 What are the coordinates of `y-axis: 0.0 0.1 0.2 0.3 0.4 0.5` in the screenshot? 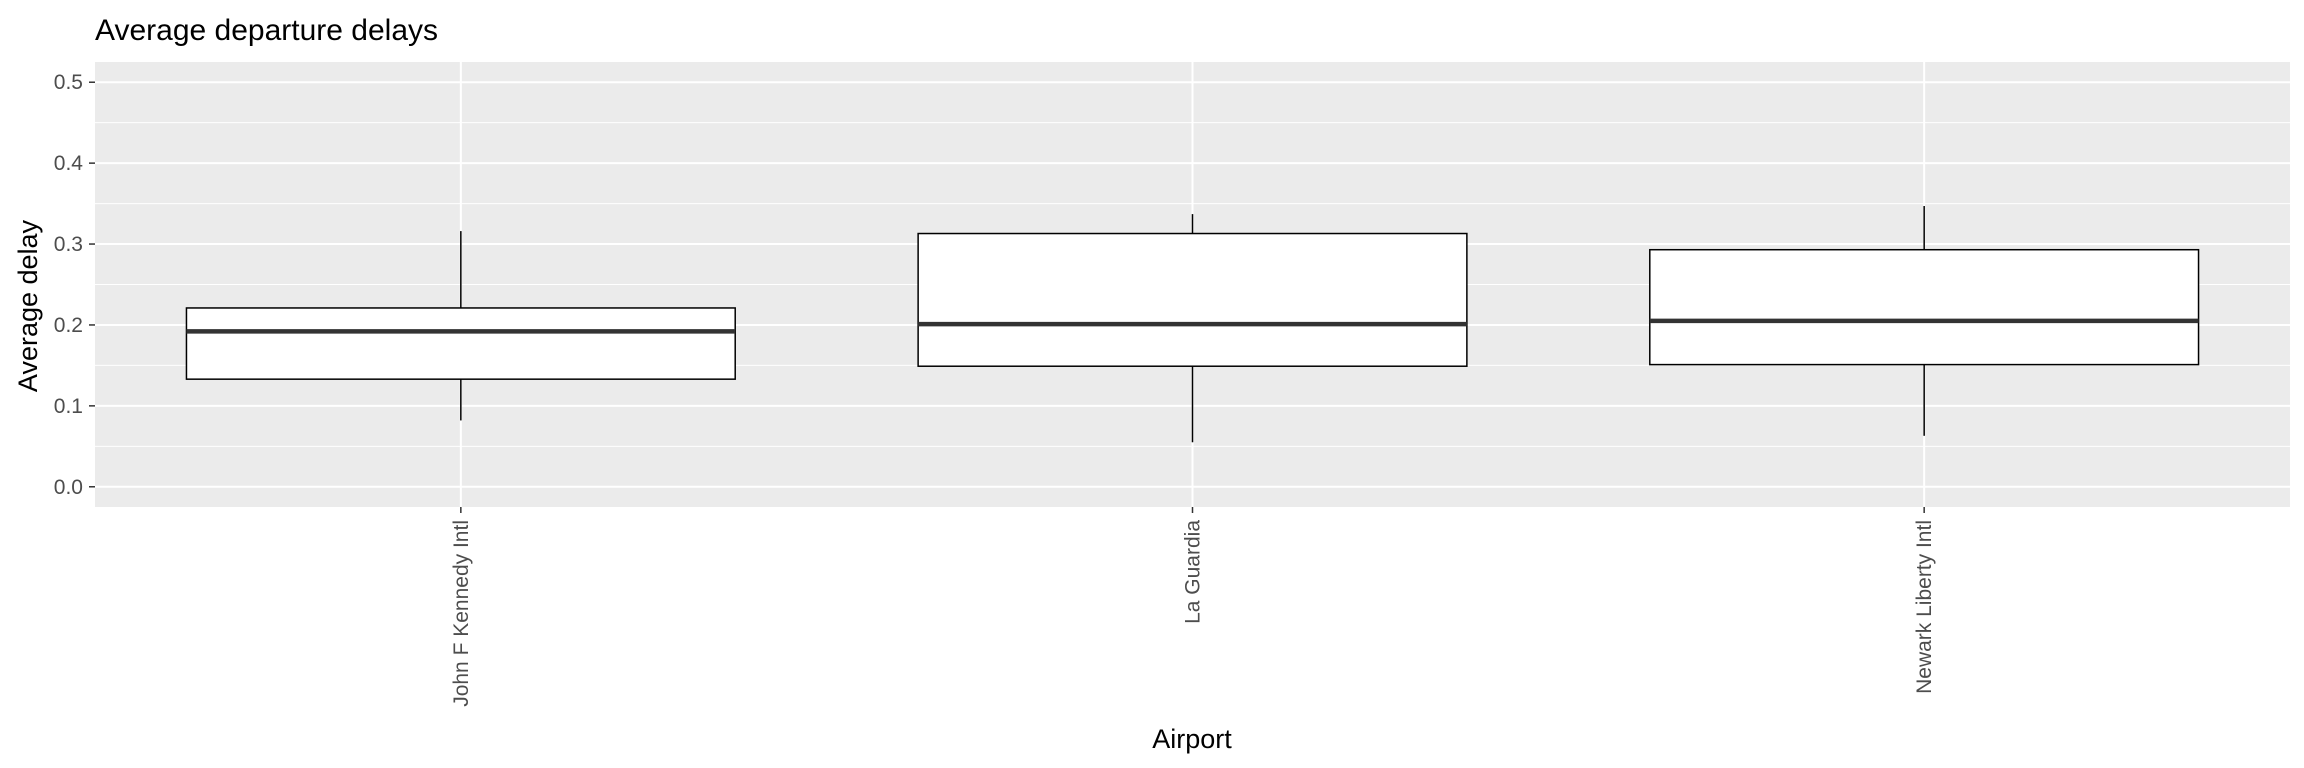 It's located at (74, 285).